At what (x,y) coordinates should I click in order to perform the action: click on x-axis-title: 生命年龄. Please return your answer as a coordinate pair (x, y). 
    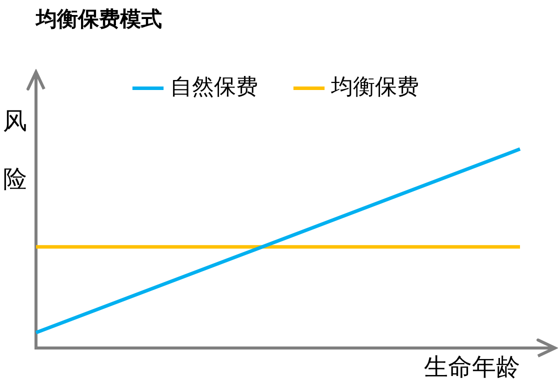
    Looking at the image, I should click on (472, 366).